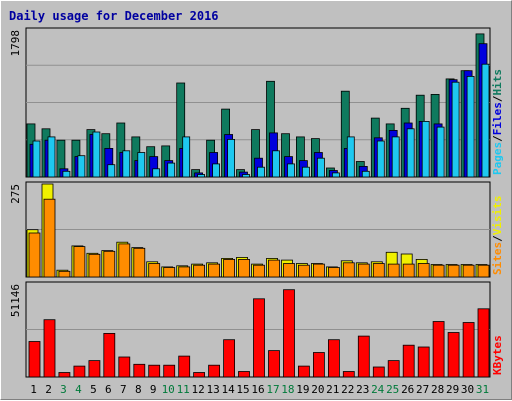  Describe the element at coordinates (497, 216) in the screenshot. I see `legend-visits: Visits` at that location.